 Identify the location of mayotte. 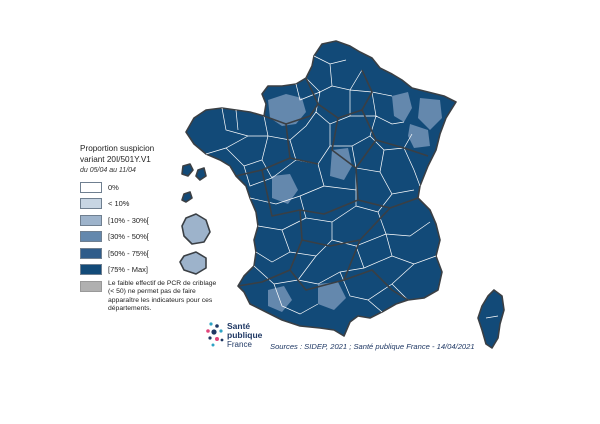
(187, 197).